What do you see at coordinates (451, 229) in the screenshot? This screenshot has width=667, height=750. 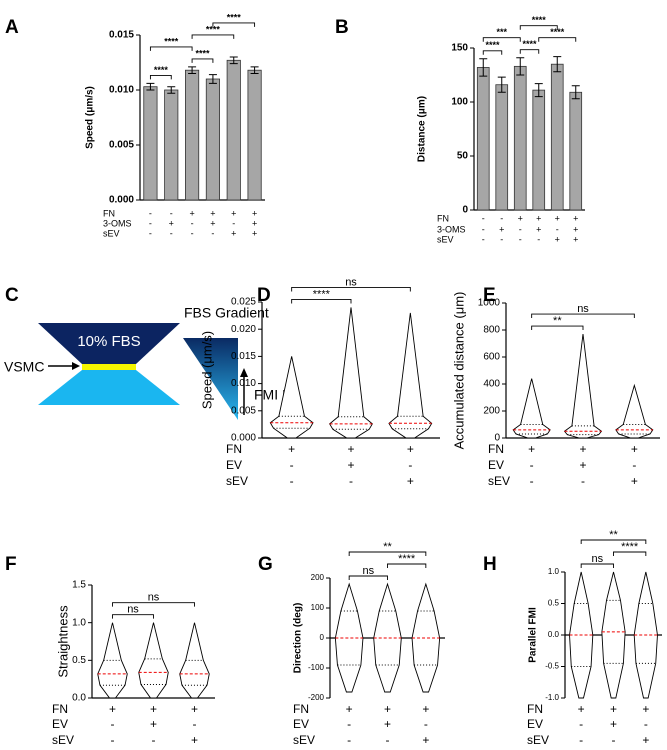 I see `condition-name: 3-OMS` at bounding box center [451, 229].